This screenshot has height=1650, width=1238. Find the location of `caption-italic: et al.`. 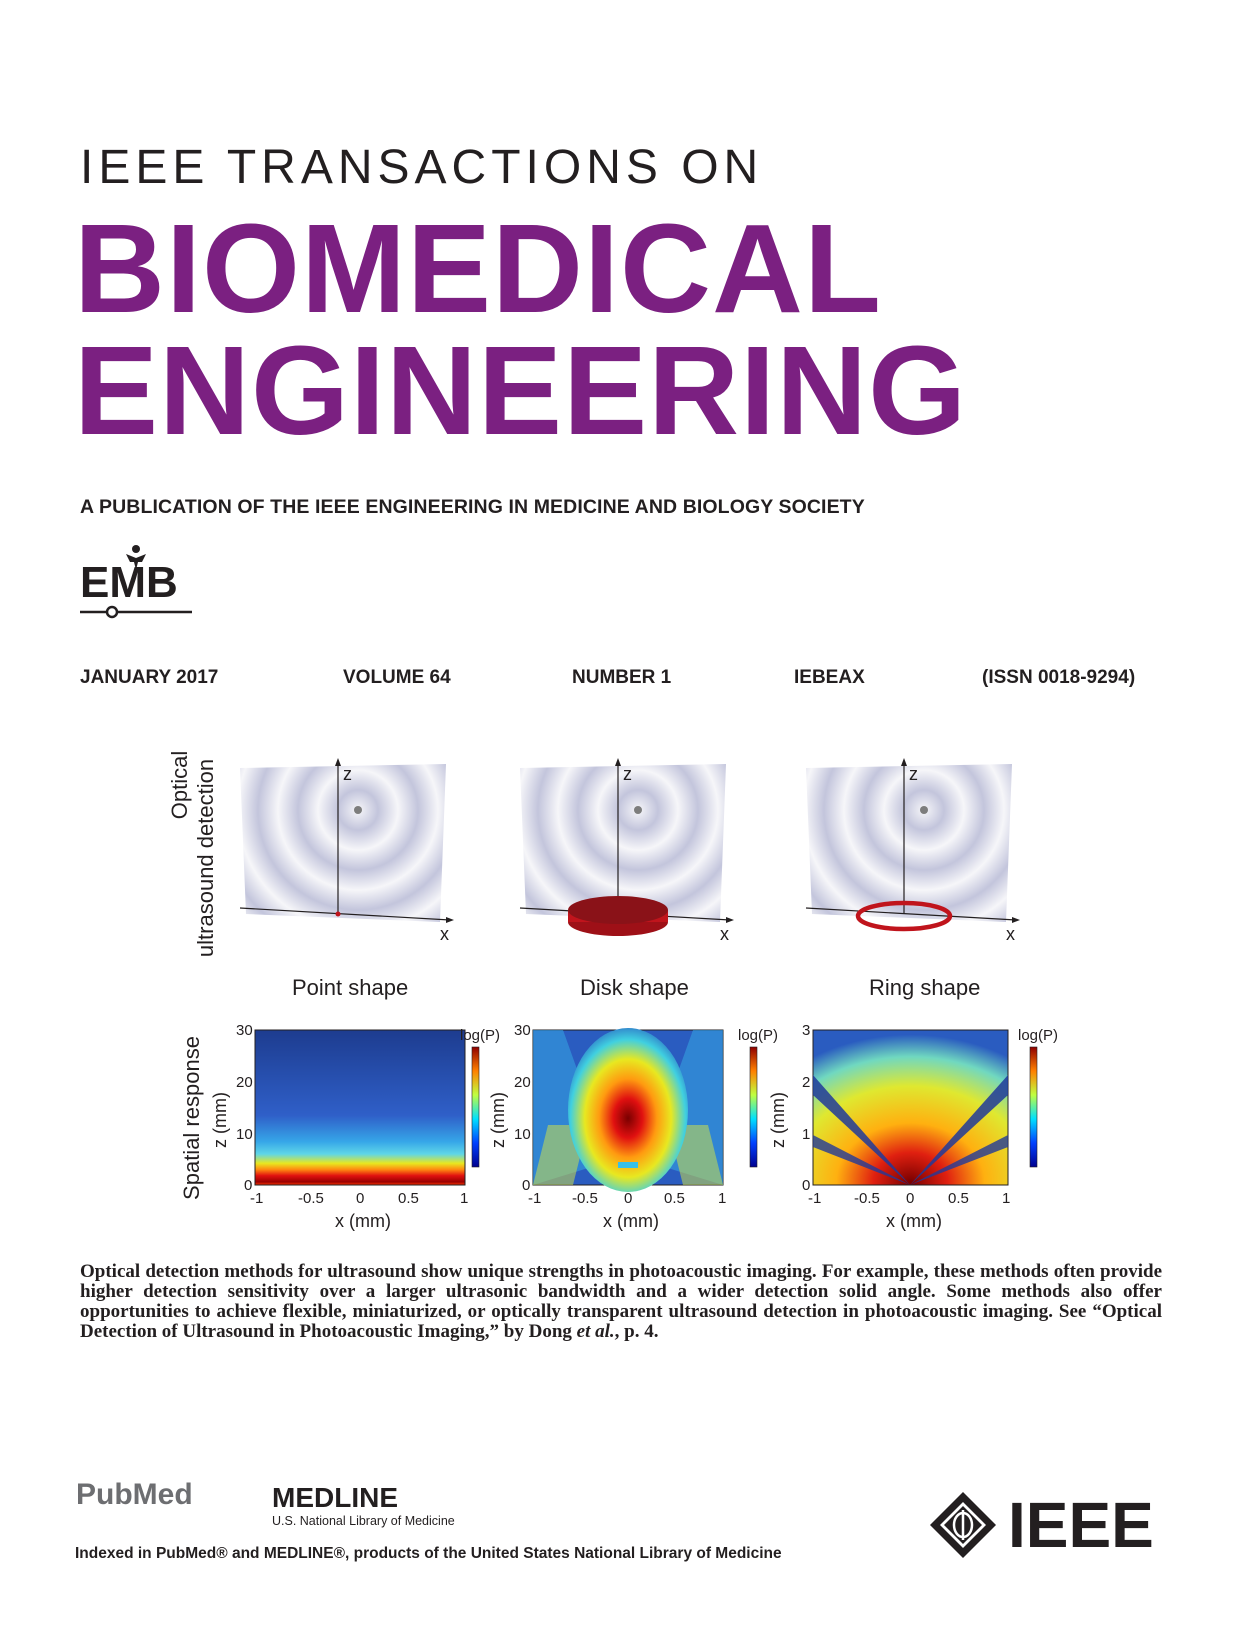

caption-italic: et al. is located at coordinates (595, 1331).